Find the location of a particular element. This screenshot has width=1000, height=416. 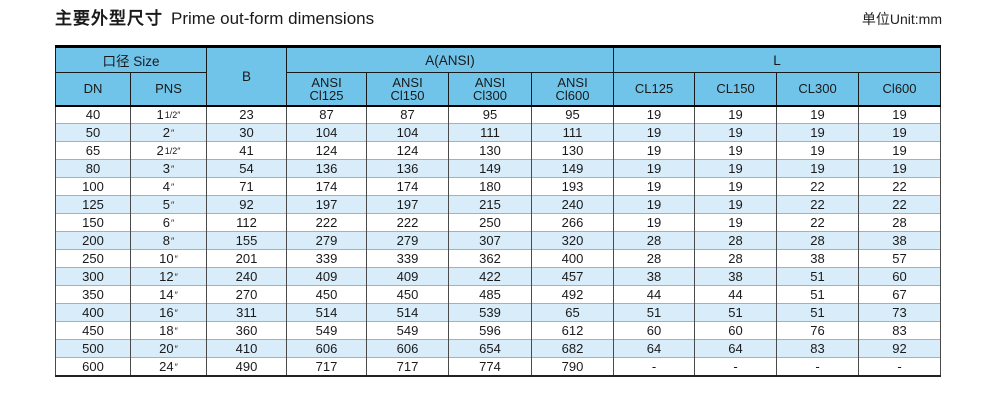

table-row: 300 12″ 240 409 409 422 457 38 38 51 60 is located at coordinates (498, 276).